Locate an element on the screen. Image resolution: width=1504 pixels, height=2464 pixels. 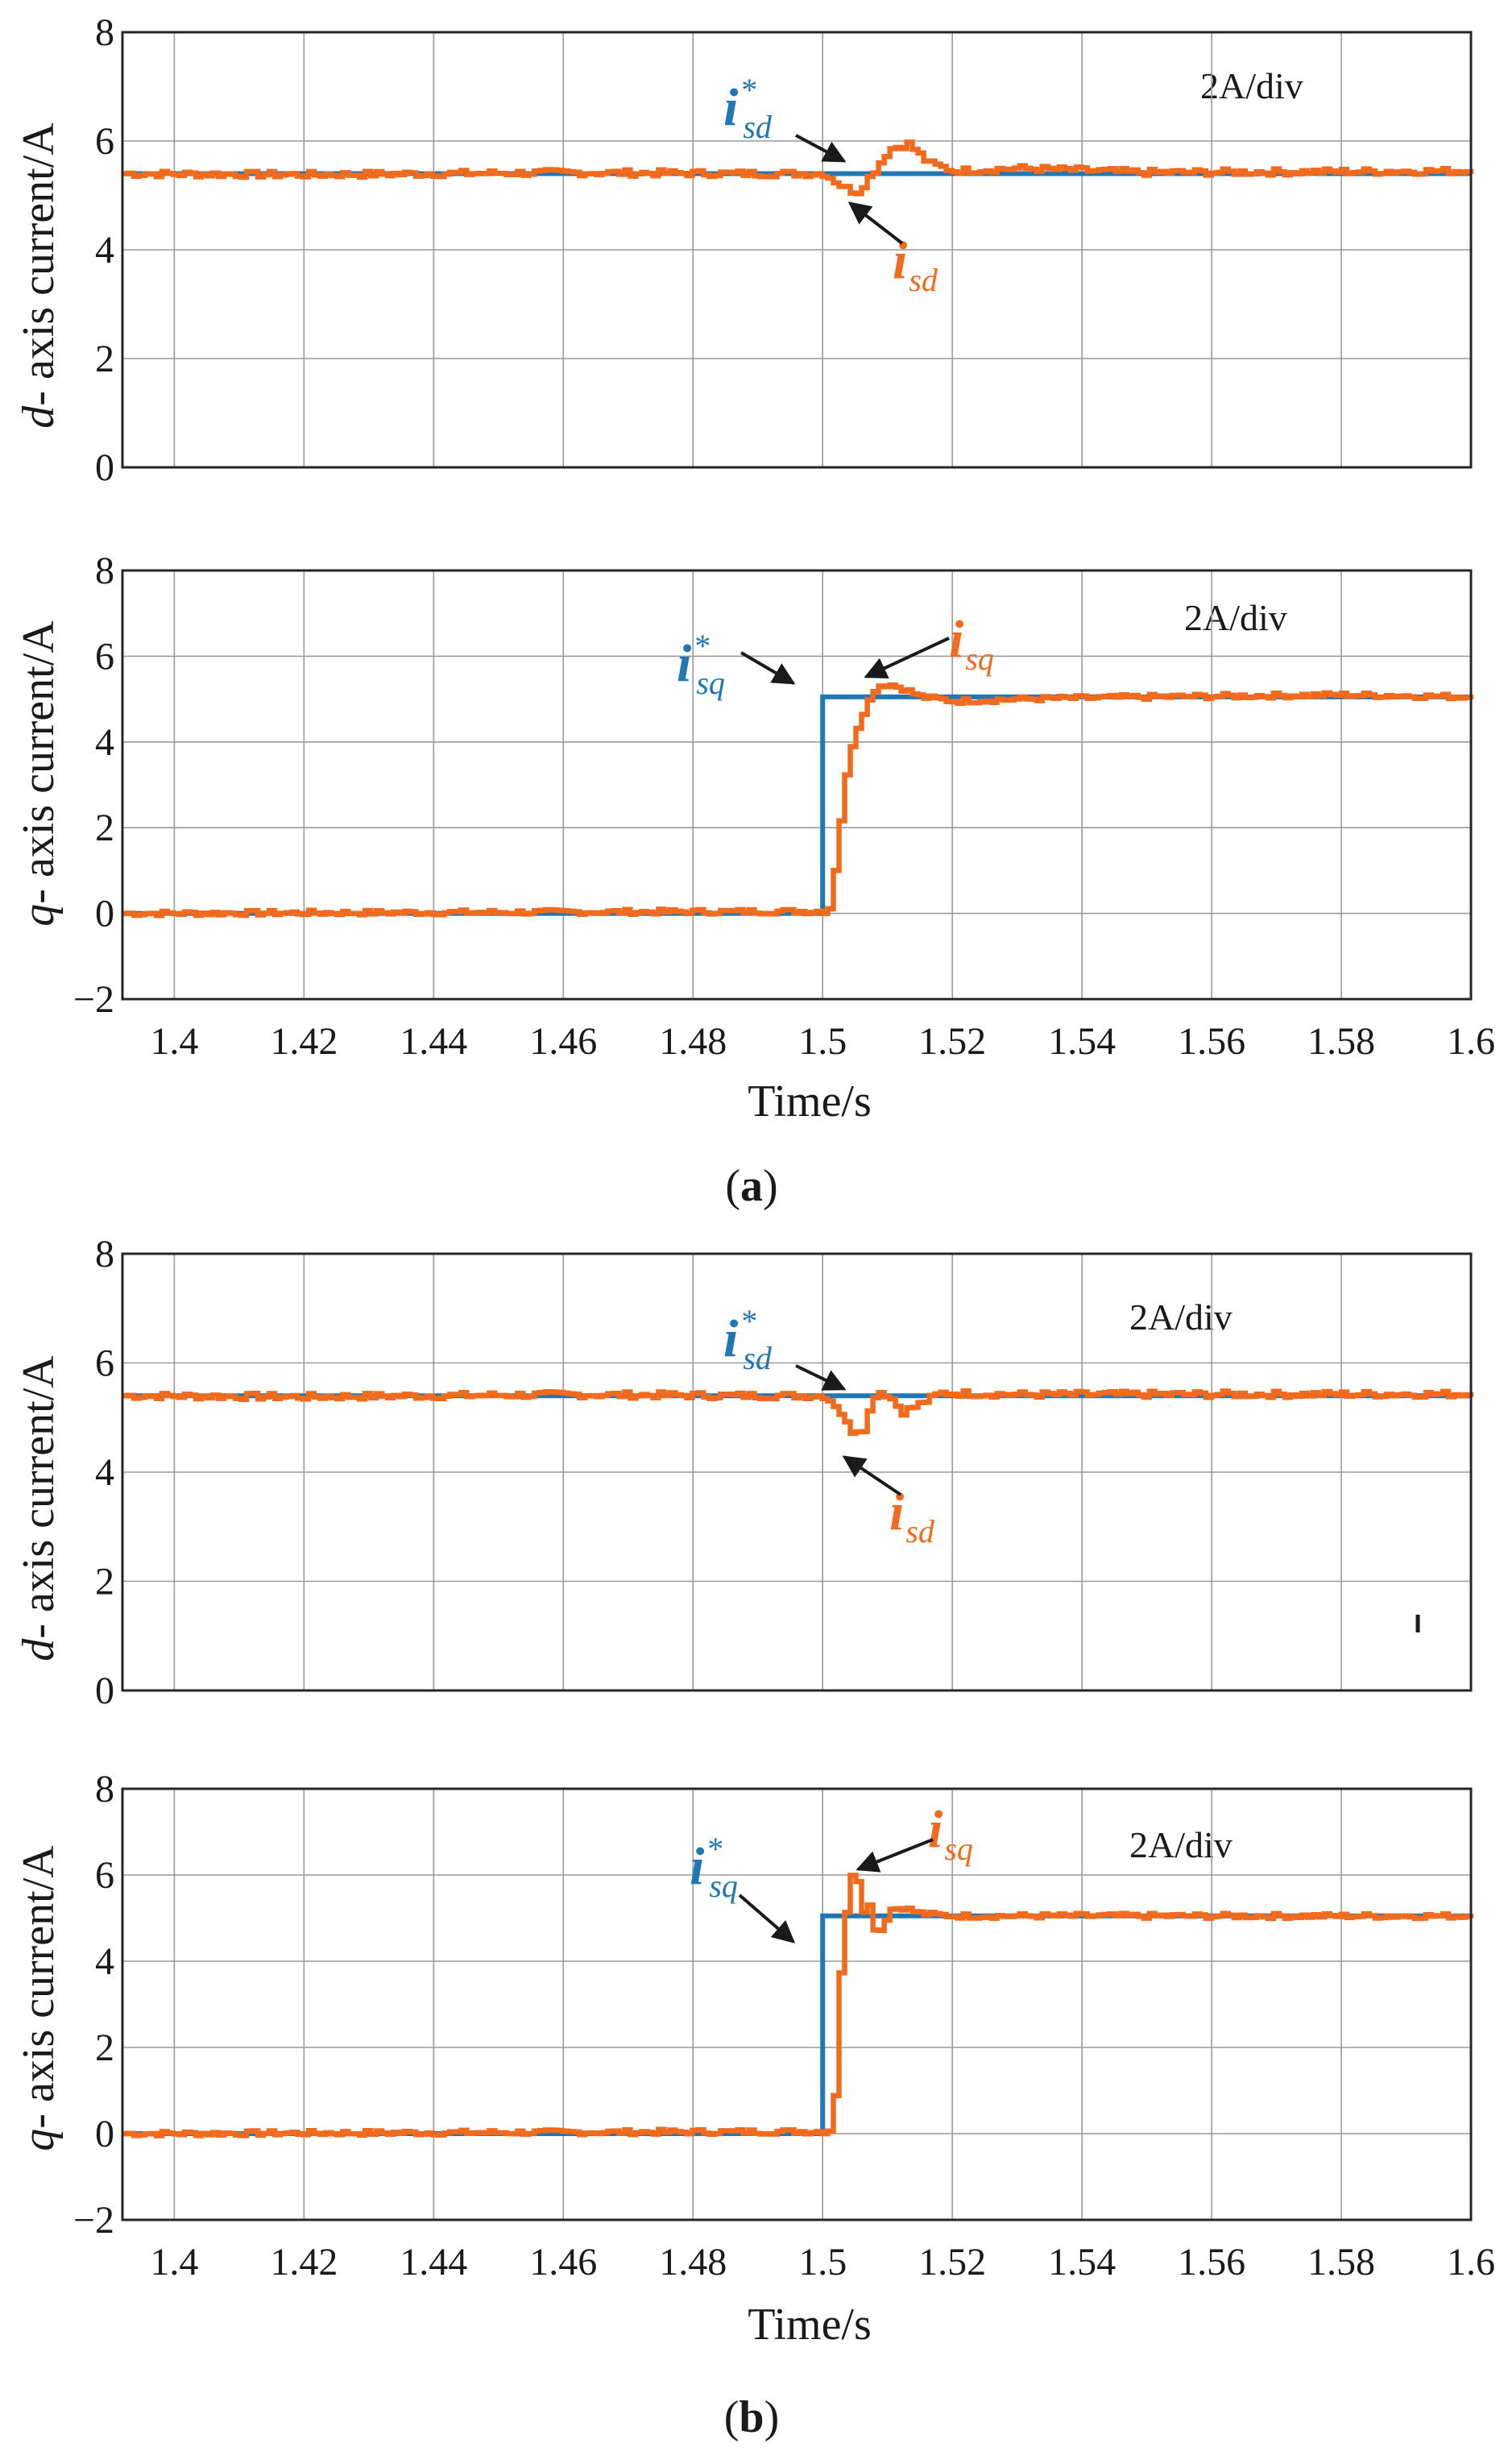
caption-a-letter: a is located at coordinates (751, 1186).